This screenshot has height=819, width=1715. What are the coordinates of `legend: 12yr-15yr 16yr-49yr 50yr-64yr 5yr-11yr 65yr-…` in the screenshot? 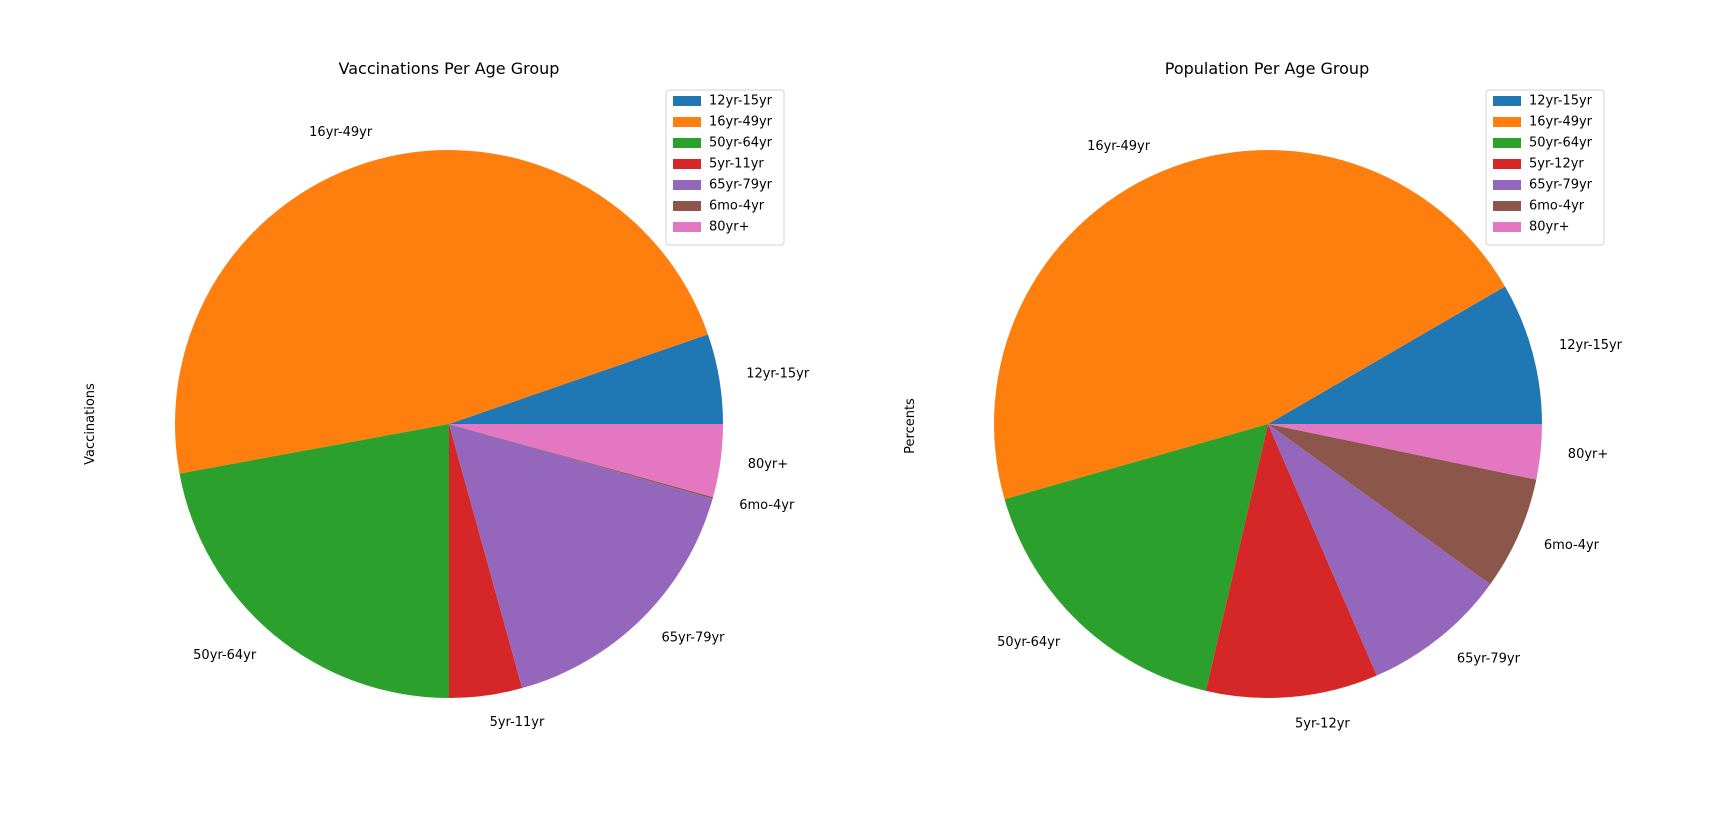 It's located at (725, 167).